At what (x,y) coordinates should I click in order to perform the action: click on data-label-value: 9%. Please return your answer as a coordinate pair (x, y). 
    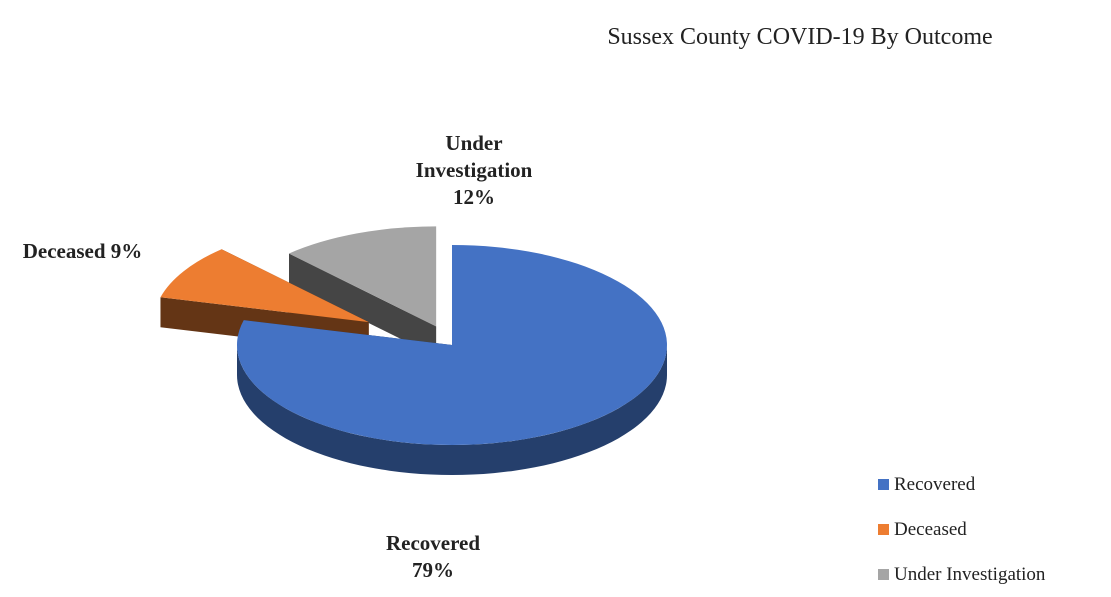
    Looking at the image, I should click on (126, 251).